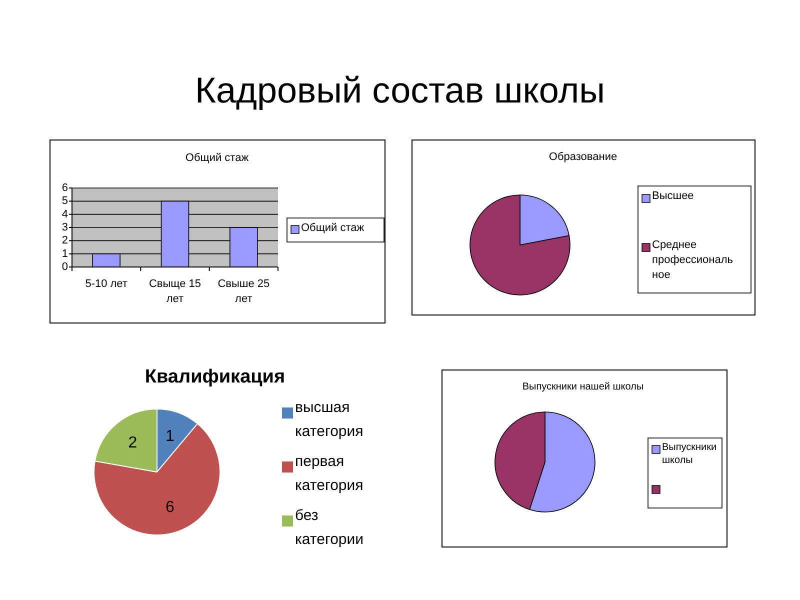  What do you see at coordinates (217, 158) in the screenshot?
I see `chart-title: Общий стаж` at bounding box center [217, 158].